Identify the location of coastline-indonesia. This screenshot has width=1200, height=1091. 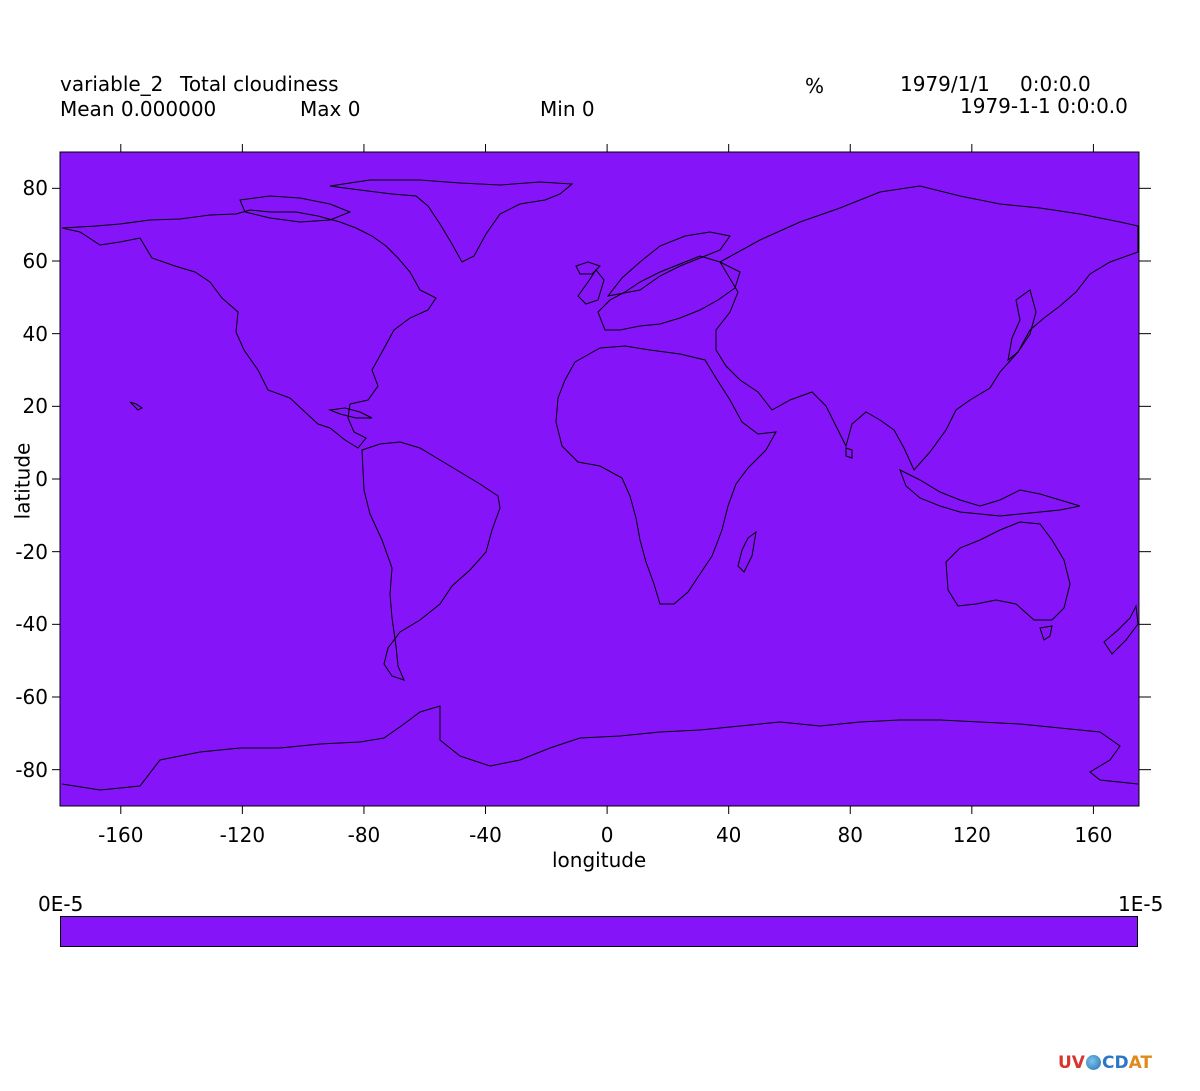
(990, 492).